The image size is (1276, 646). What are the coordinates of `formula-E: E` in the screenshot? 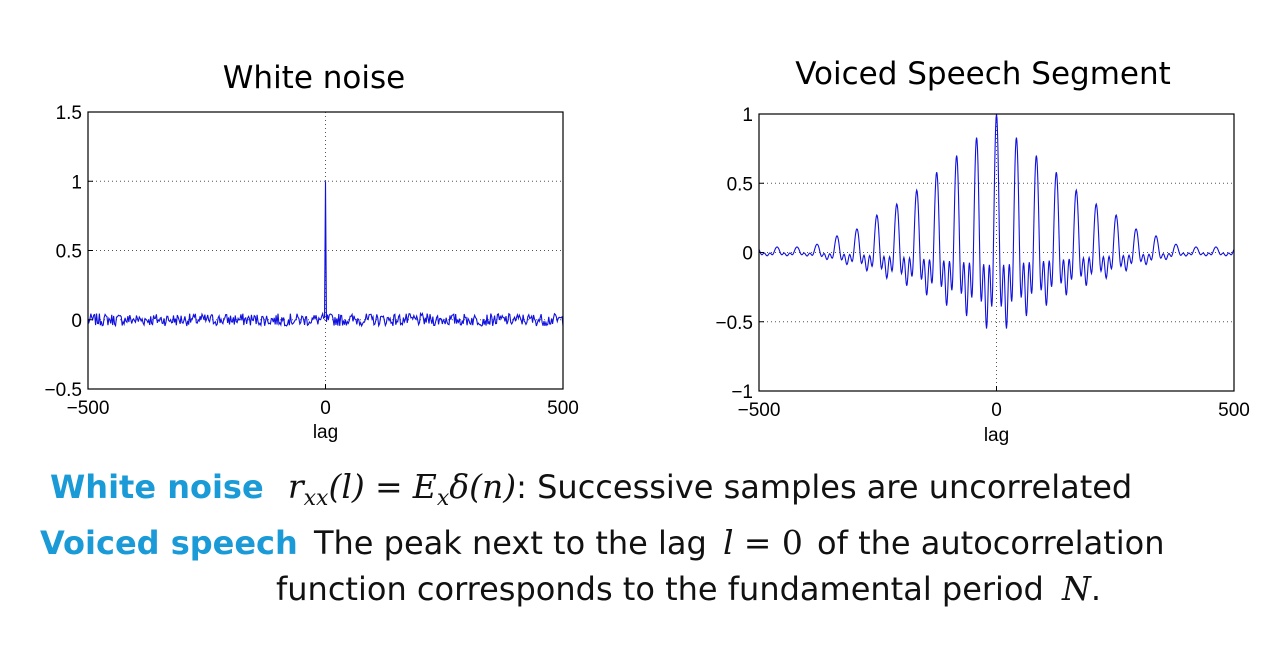 It's located at (424, 486).